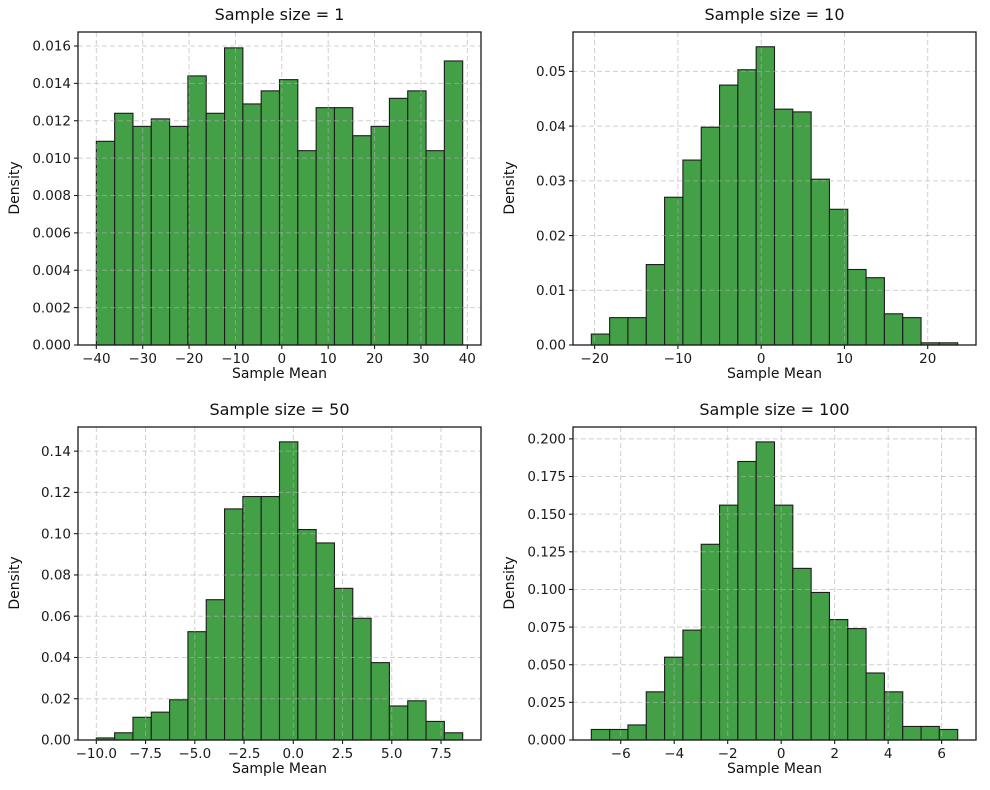  Describe the element at coordinates (56, 617) in the screenshot. I see `svg-text: 0.06` at that location.